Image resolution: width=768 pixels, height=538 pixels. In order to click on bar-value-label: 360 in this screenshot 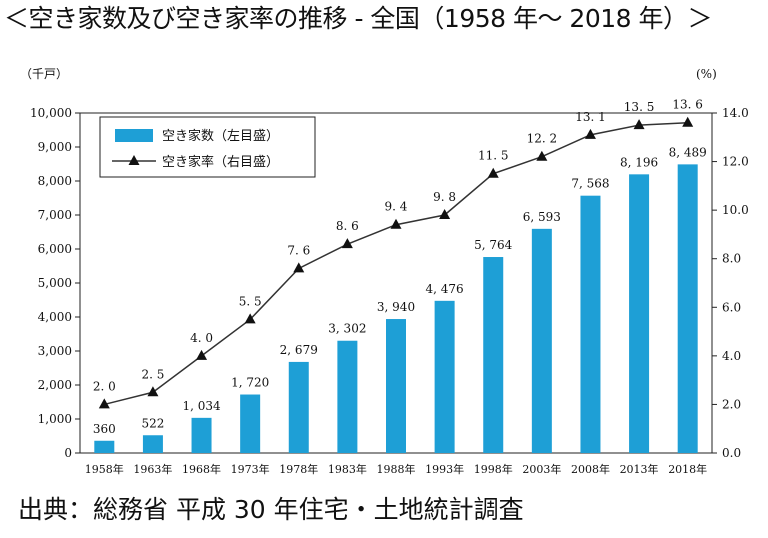, I will do `click(104, 429)`.